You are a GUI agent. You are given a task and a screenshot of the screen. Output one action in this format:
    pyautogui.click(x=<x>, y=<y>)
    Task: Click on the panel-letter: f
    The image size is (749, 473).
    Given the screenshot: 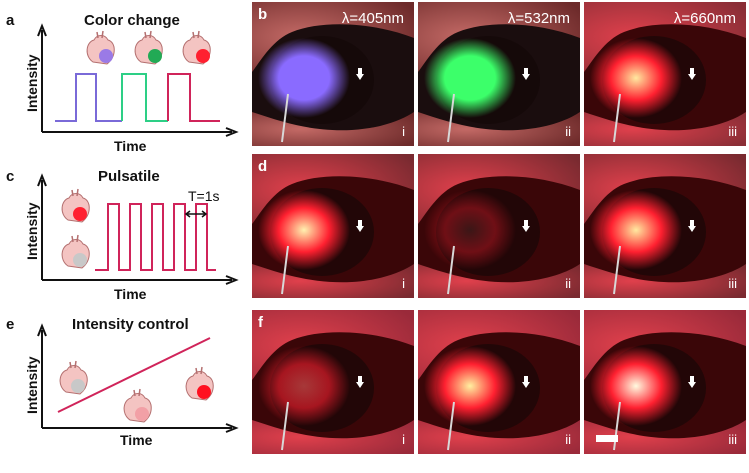 What is the action you would take?
    pyautogui.click(x=260, y=322)
    